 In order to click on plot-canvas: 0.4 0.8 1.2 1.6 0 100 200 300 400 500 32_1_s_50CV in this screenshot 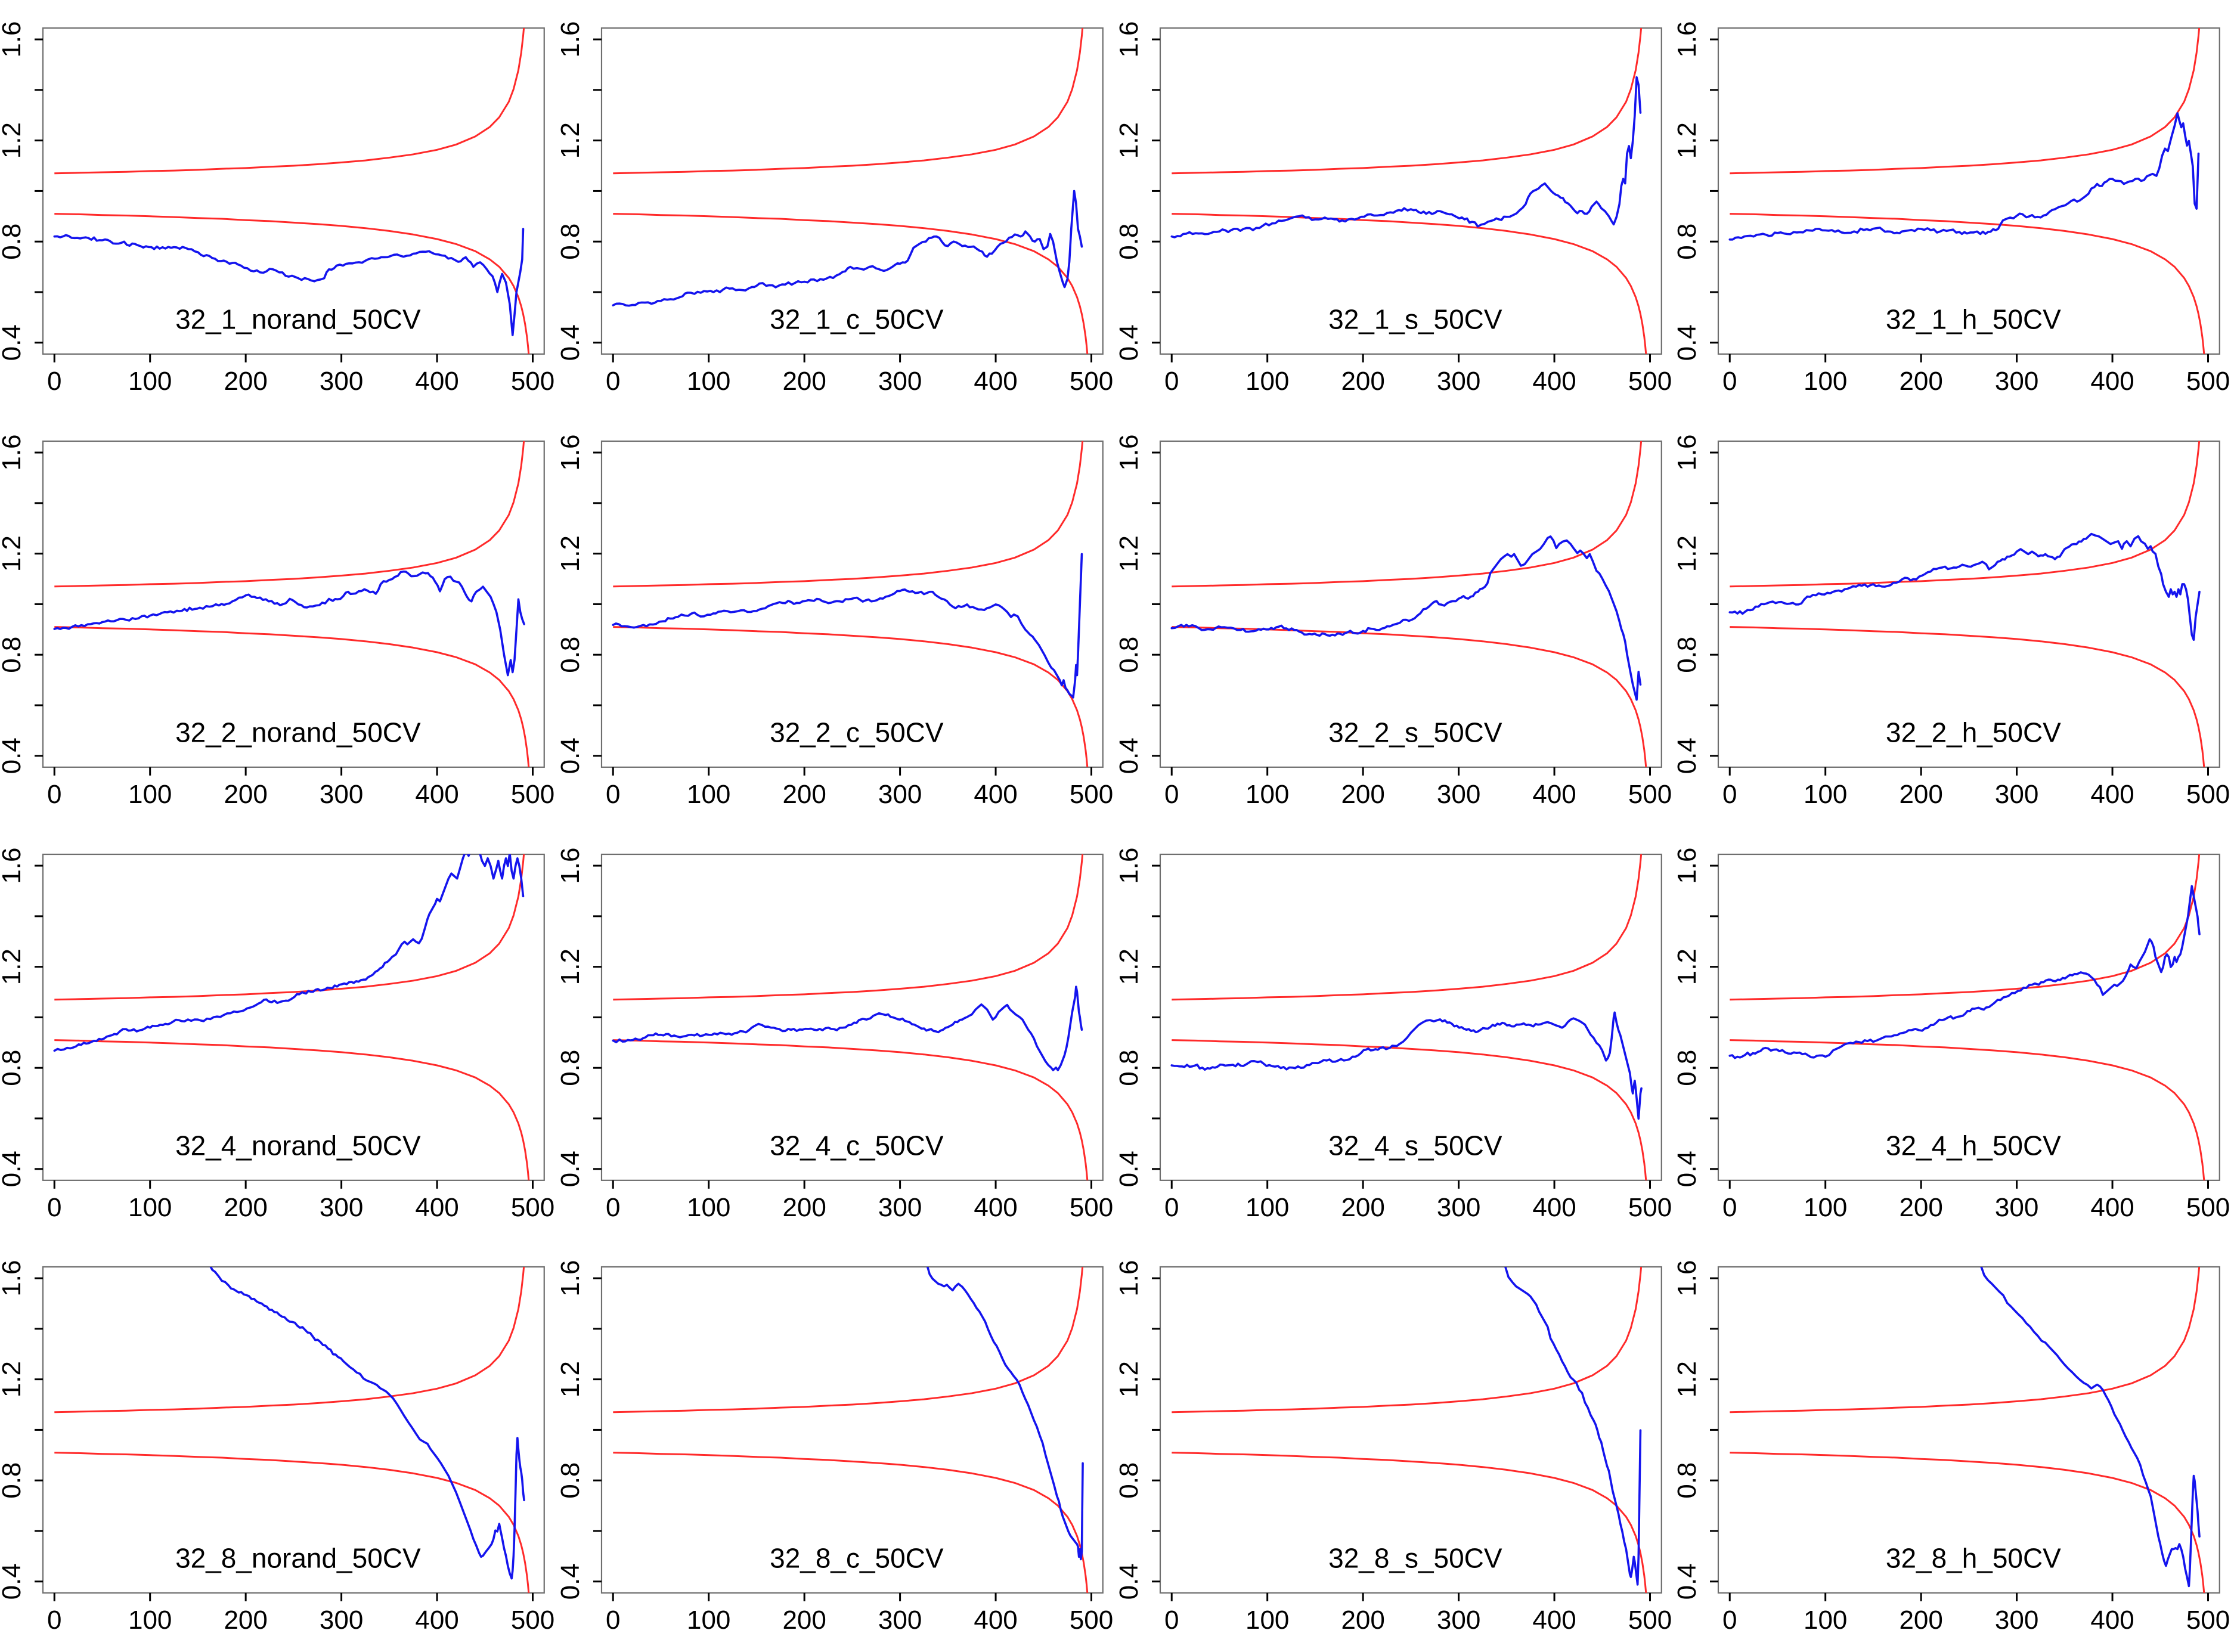, I will do `click(1394, 208)`.